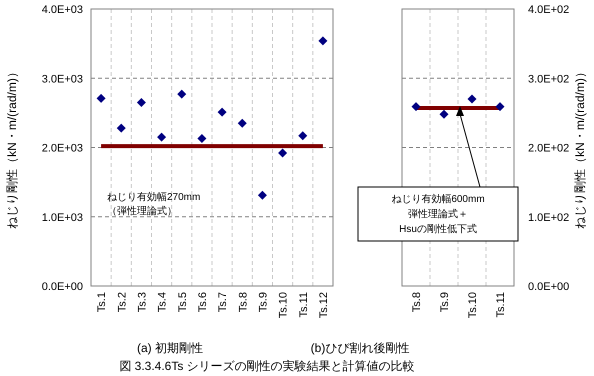 The image size is (594, 376). What do you see at coordinates (62, 79) in the screenshot?
I see `y-tick-label: 3.0E+03` at bounding box center [62, 79].